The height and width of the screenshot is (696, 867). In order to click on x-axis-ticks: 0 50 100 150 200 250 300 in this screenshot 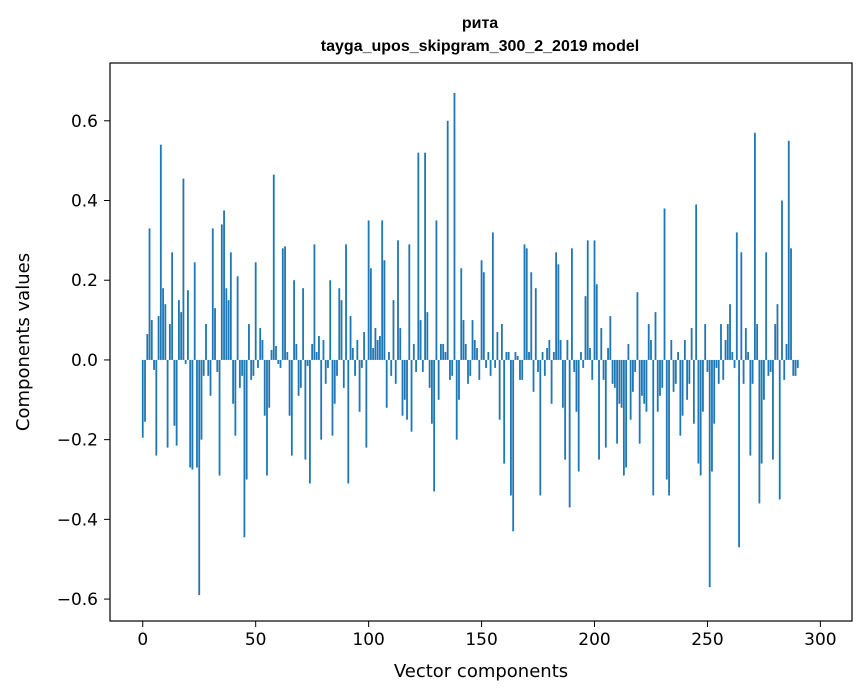, I will do `click(487, 635)`.